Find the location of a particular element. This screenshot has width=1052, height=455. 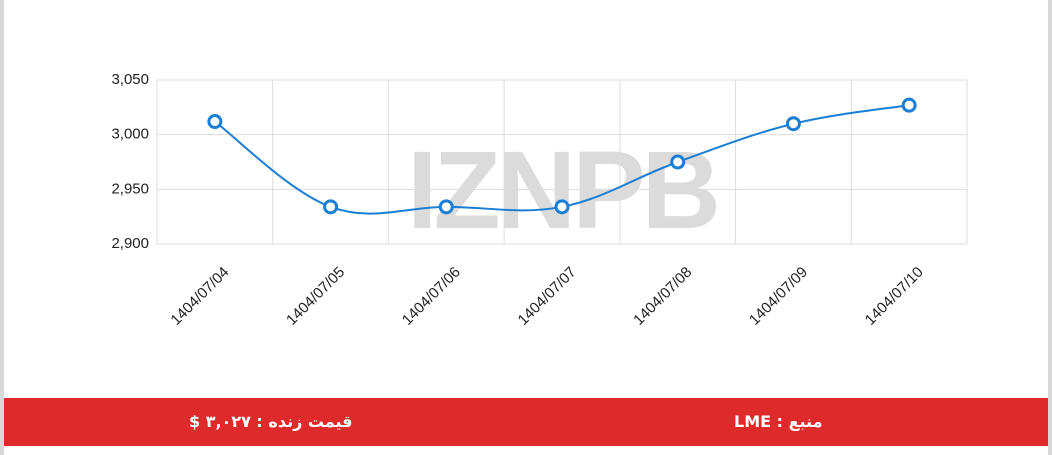

y-tick-label: 3,000 is located at coordinates (130, 134).